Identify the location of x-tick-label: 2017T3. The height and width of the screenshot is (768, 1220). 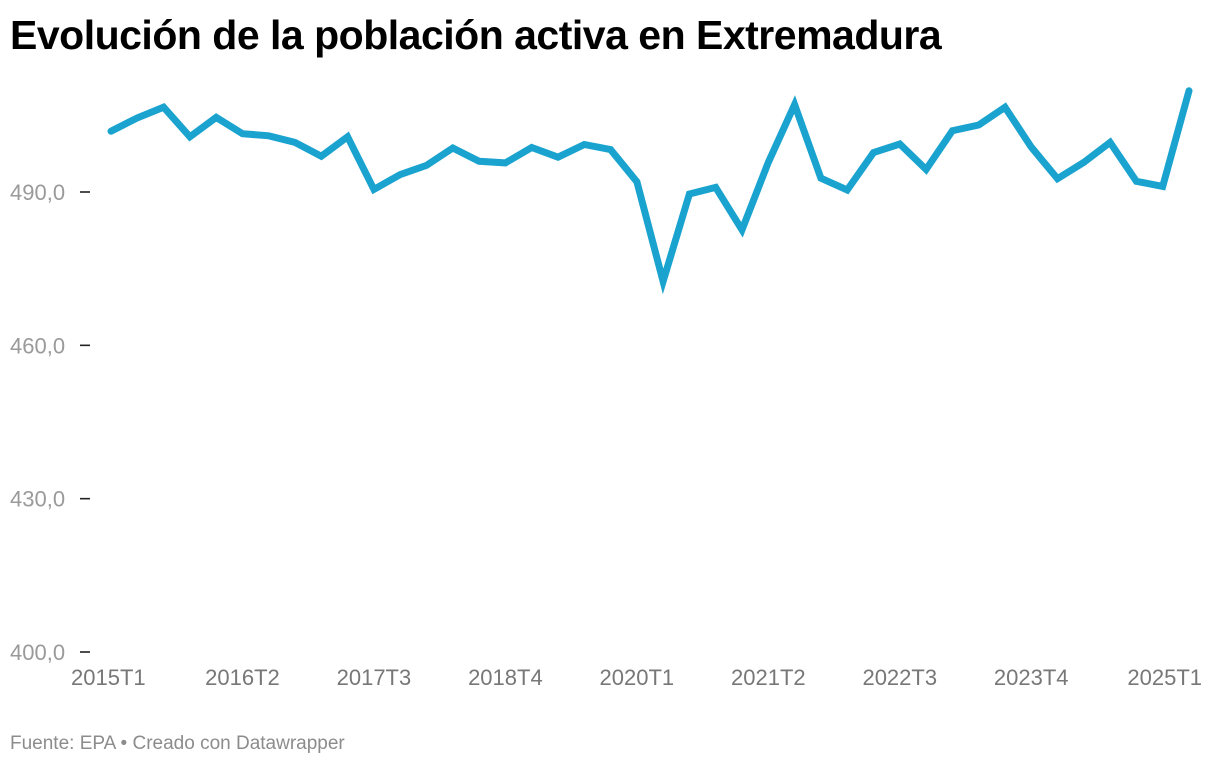
(374, 677).